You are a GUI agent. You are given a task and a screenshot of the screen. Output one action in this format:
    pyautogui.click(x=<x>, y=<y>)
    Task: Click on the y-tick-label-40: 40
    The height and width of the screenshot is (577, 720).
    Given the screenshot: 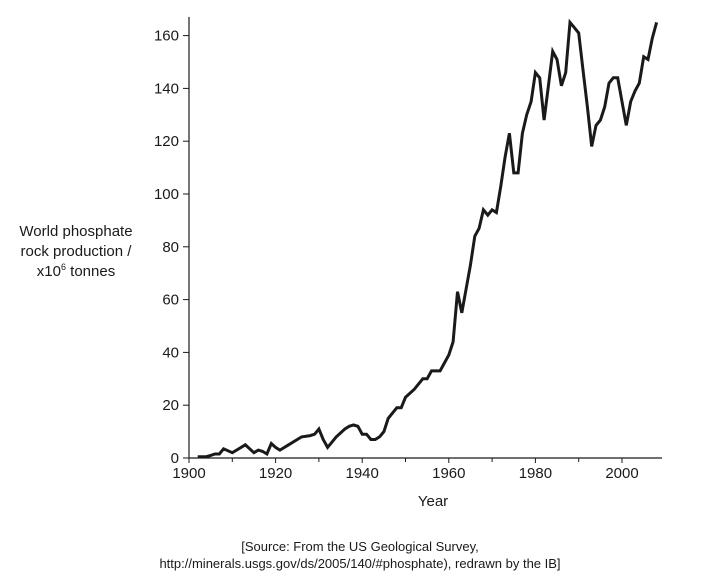 What is the action you would take?
    pyautogui.click(x=170, y=352)
    